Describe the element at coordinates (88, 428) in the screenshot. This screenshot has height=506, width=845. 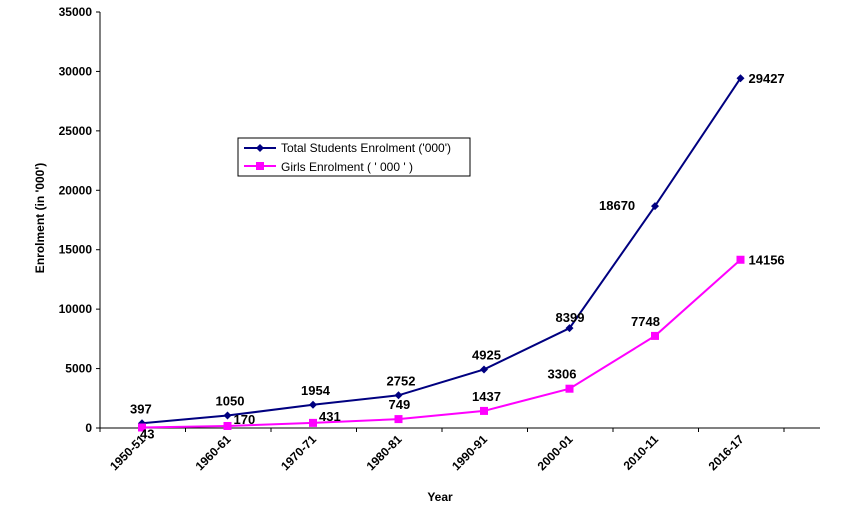
I see `y-tick-label: 0` at that location.